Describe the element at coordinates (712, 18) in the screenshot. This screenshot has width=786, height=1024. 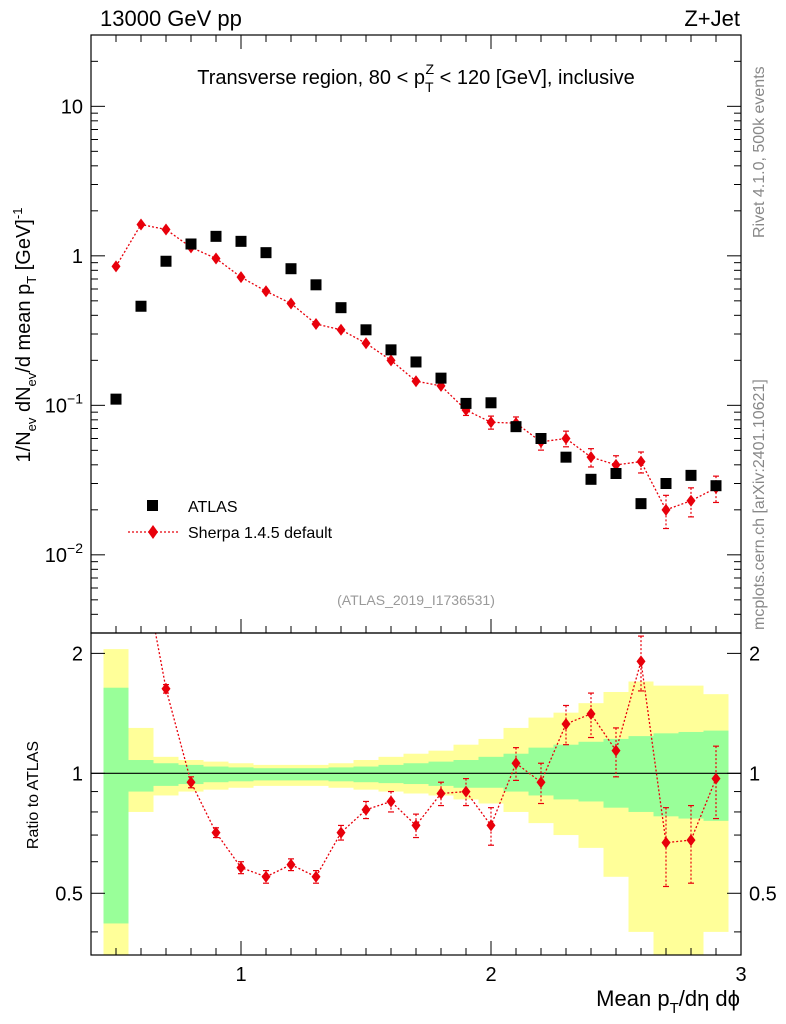
I see `header-right: Z+Jet` at that location.